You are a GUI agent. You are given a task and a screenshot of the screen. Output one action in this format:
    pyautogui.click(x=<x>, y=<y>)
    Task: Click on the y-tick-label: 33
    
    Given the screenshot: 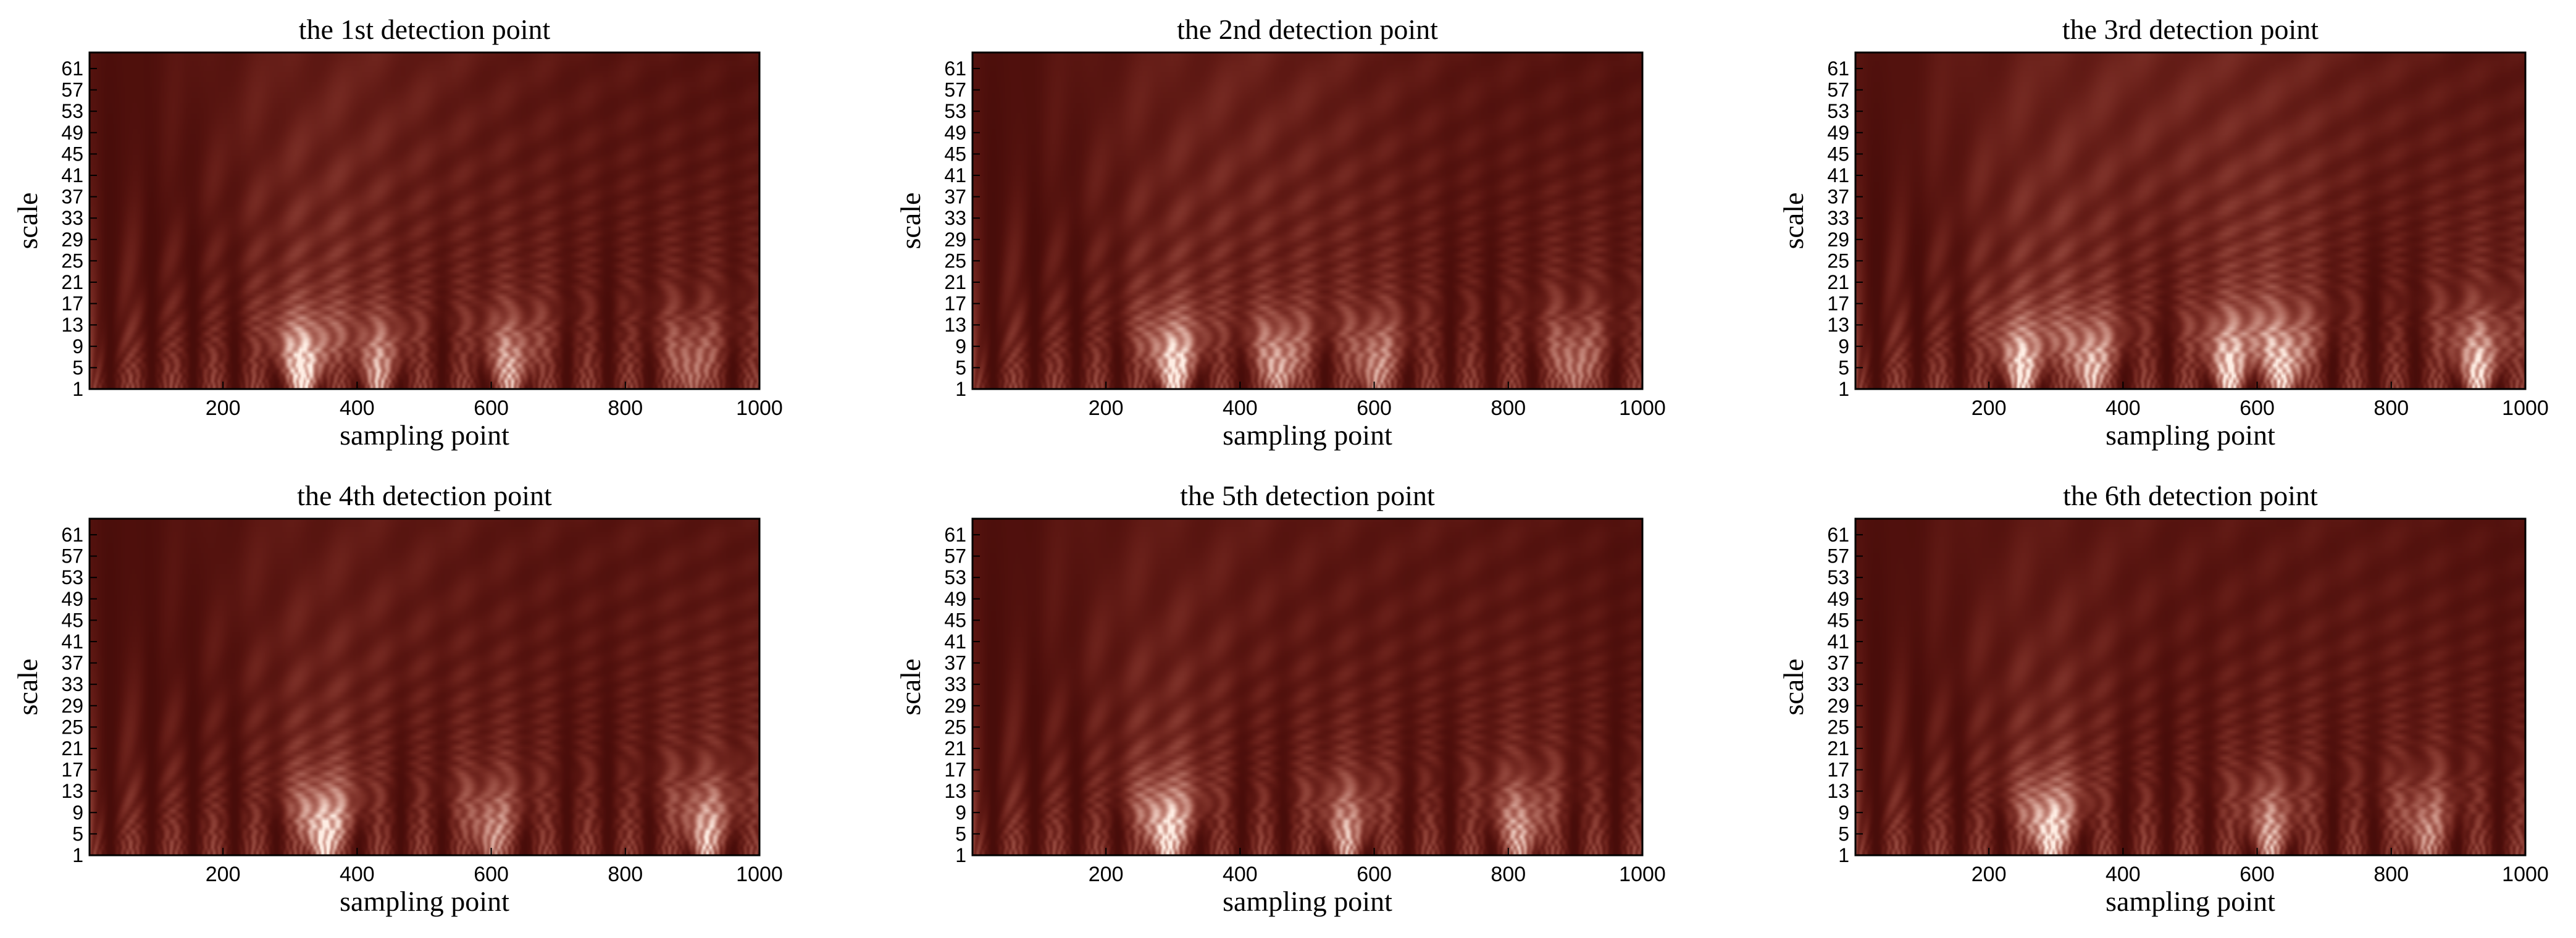 What is the action you would take?
    pyautogui.click(x=955, y=684)
    